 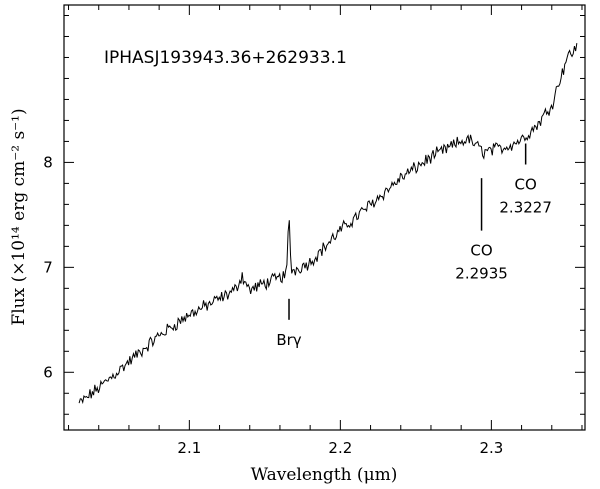 What do you see at coordinates (48, 162) in the screenshot?
I see `y-tick-label: 8` at bounding box center [48, 162].